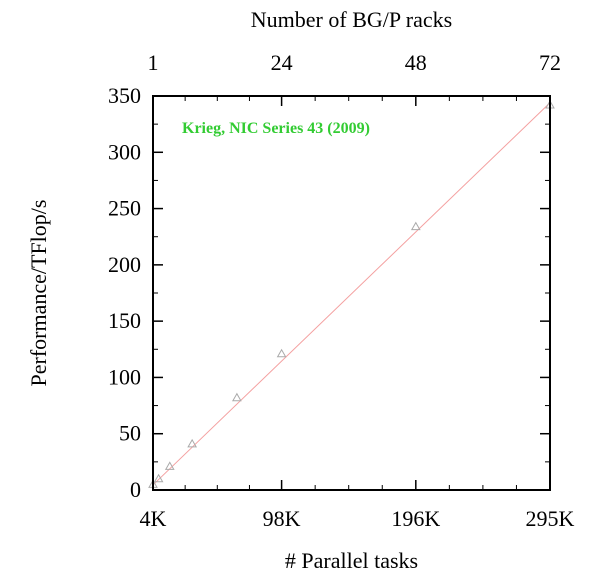 The image size is (594, 576). What do you see at coordinates (550, 518) in the screenshot?
I see `x-tick-label: 295K` at bounding box center [550, 518].